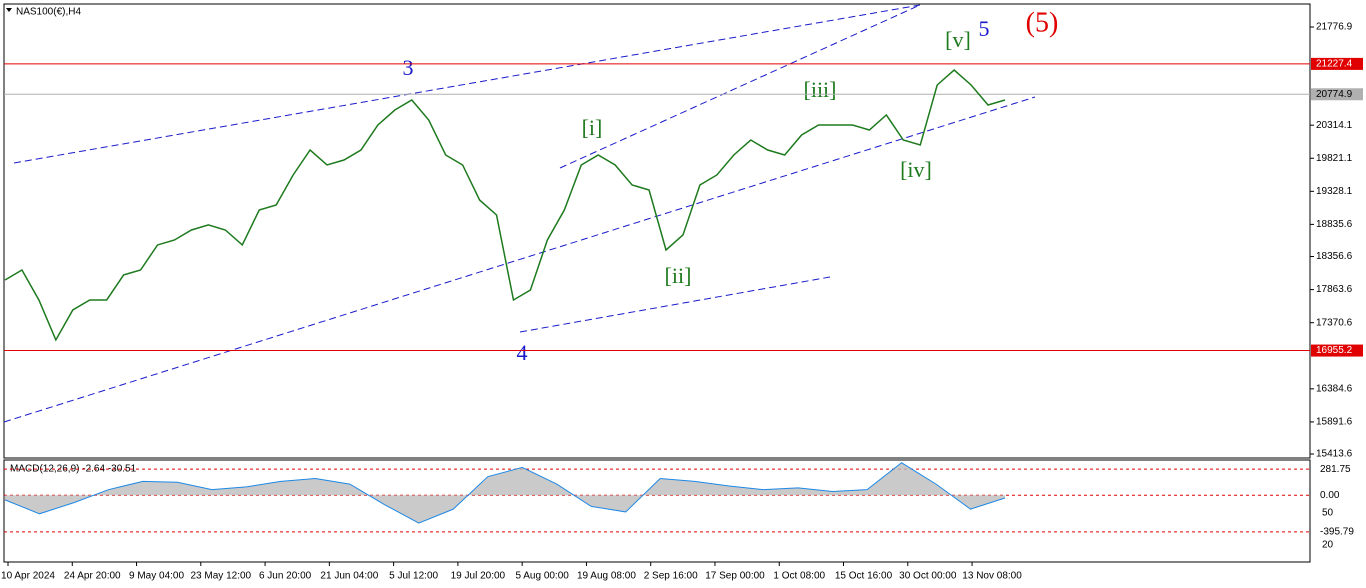 The image size is (1366, 588). I want to click on y-tick-label: 19328.1, so click(1334, 191).